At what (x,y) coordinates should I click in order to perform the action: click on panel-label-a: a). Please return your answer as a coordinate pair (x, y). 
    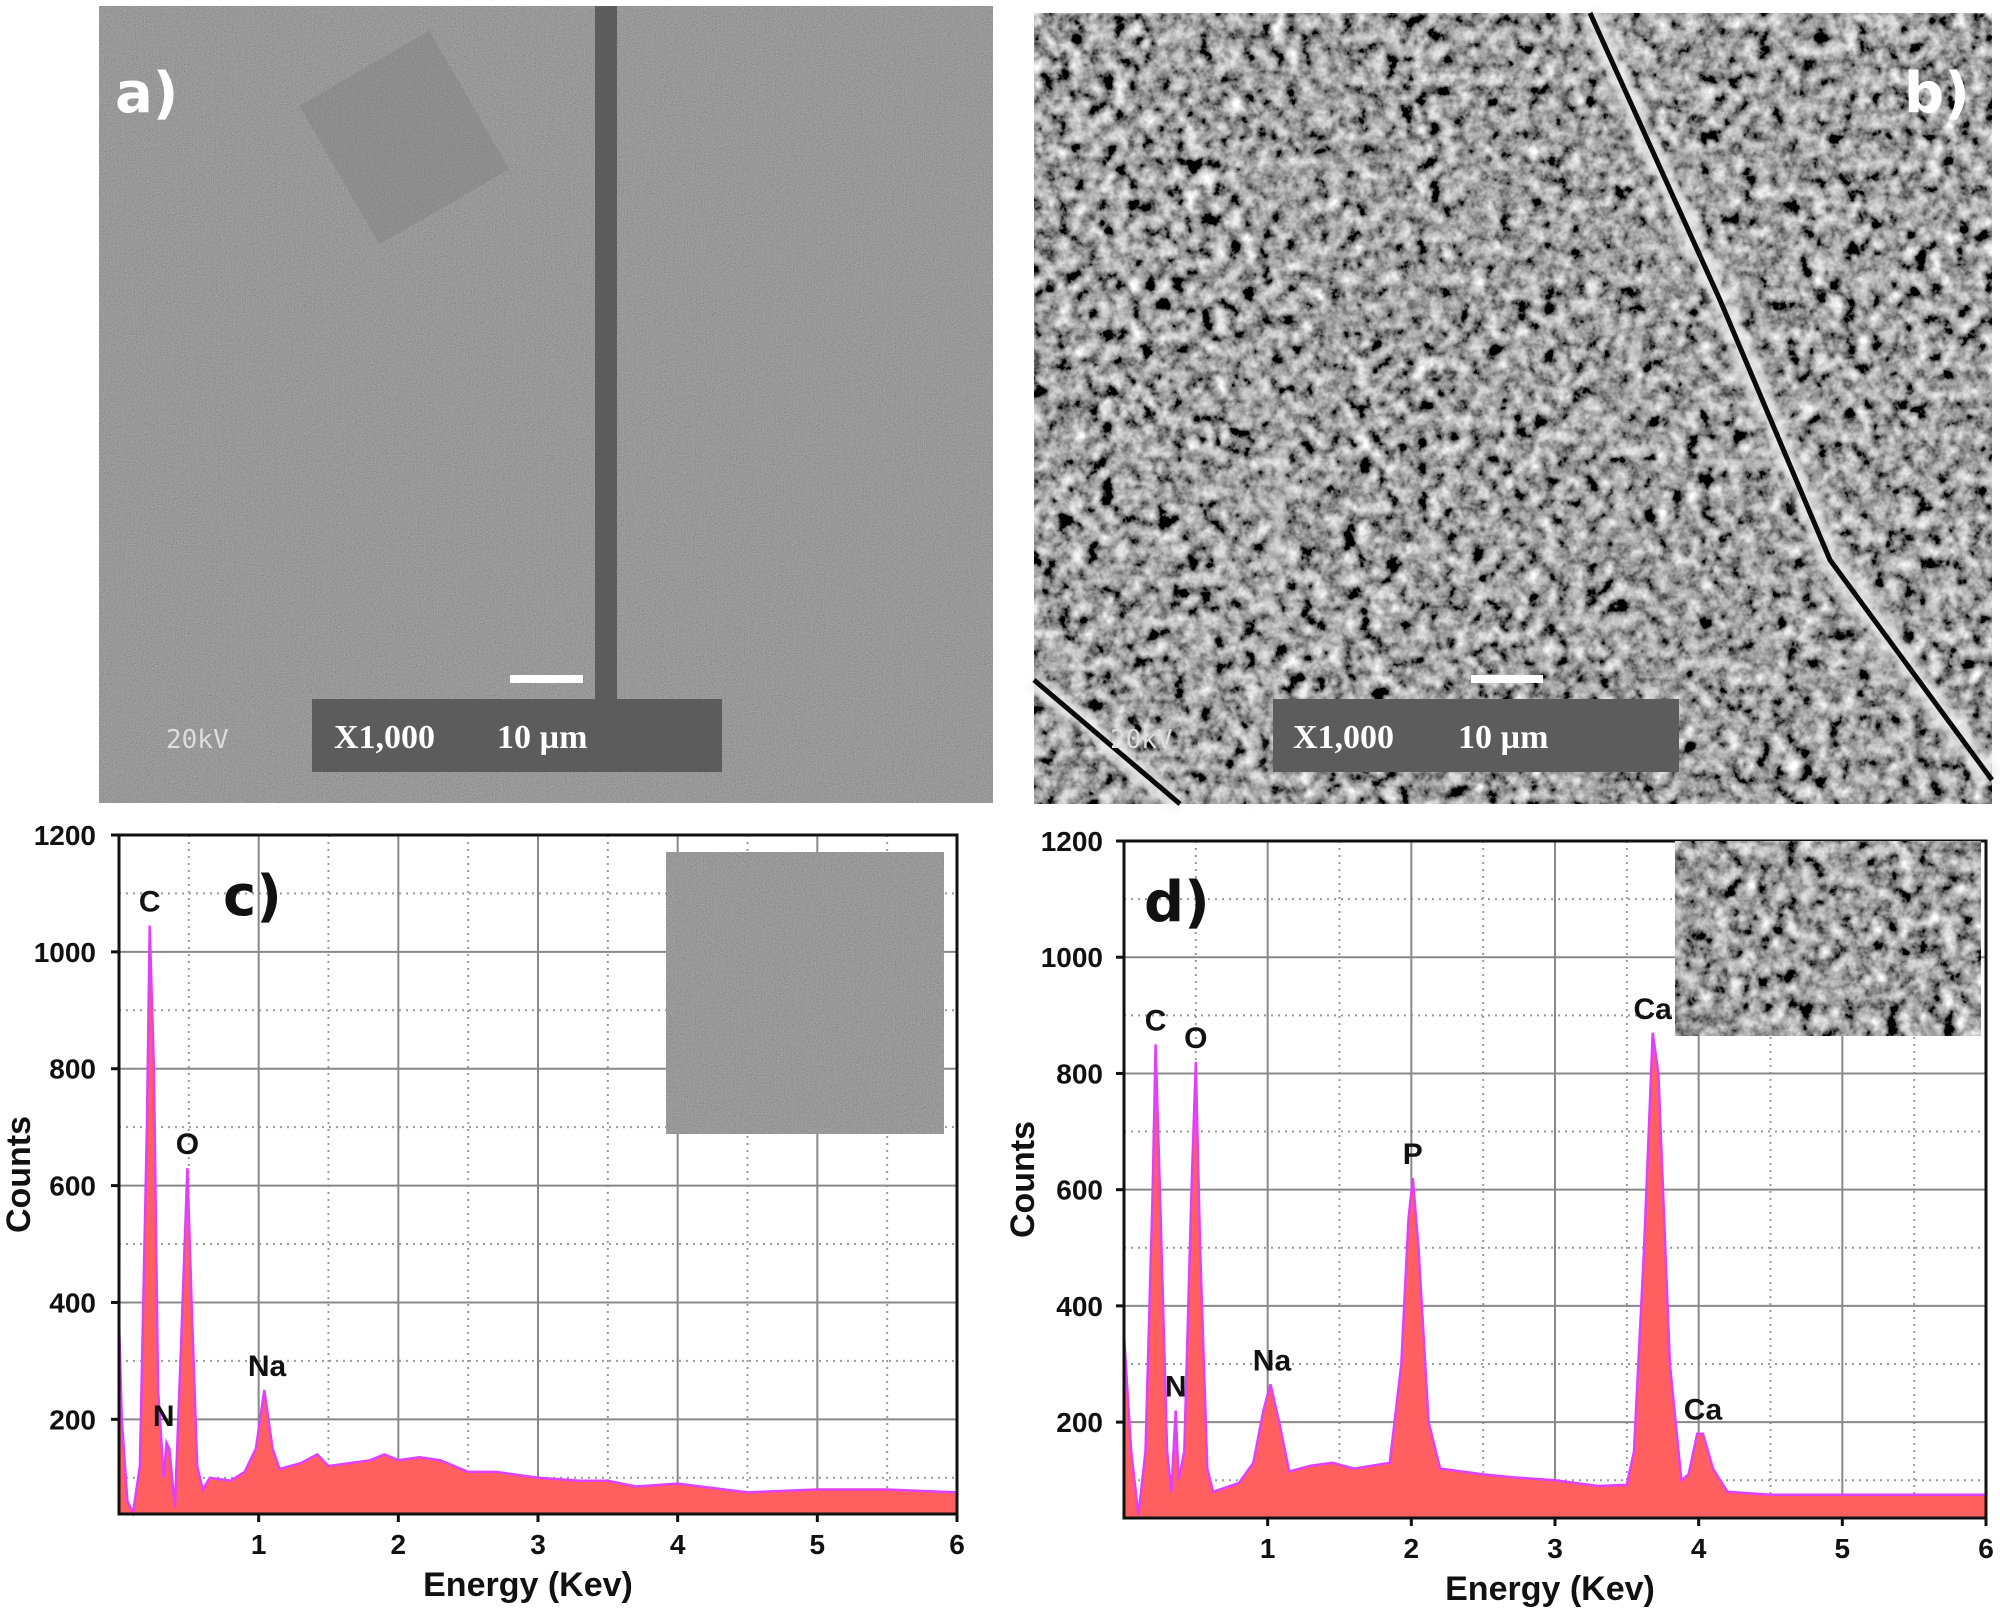
    Looking at the image, I should click on (146, 93).